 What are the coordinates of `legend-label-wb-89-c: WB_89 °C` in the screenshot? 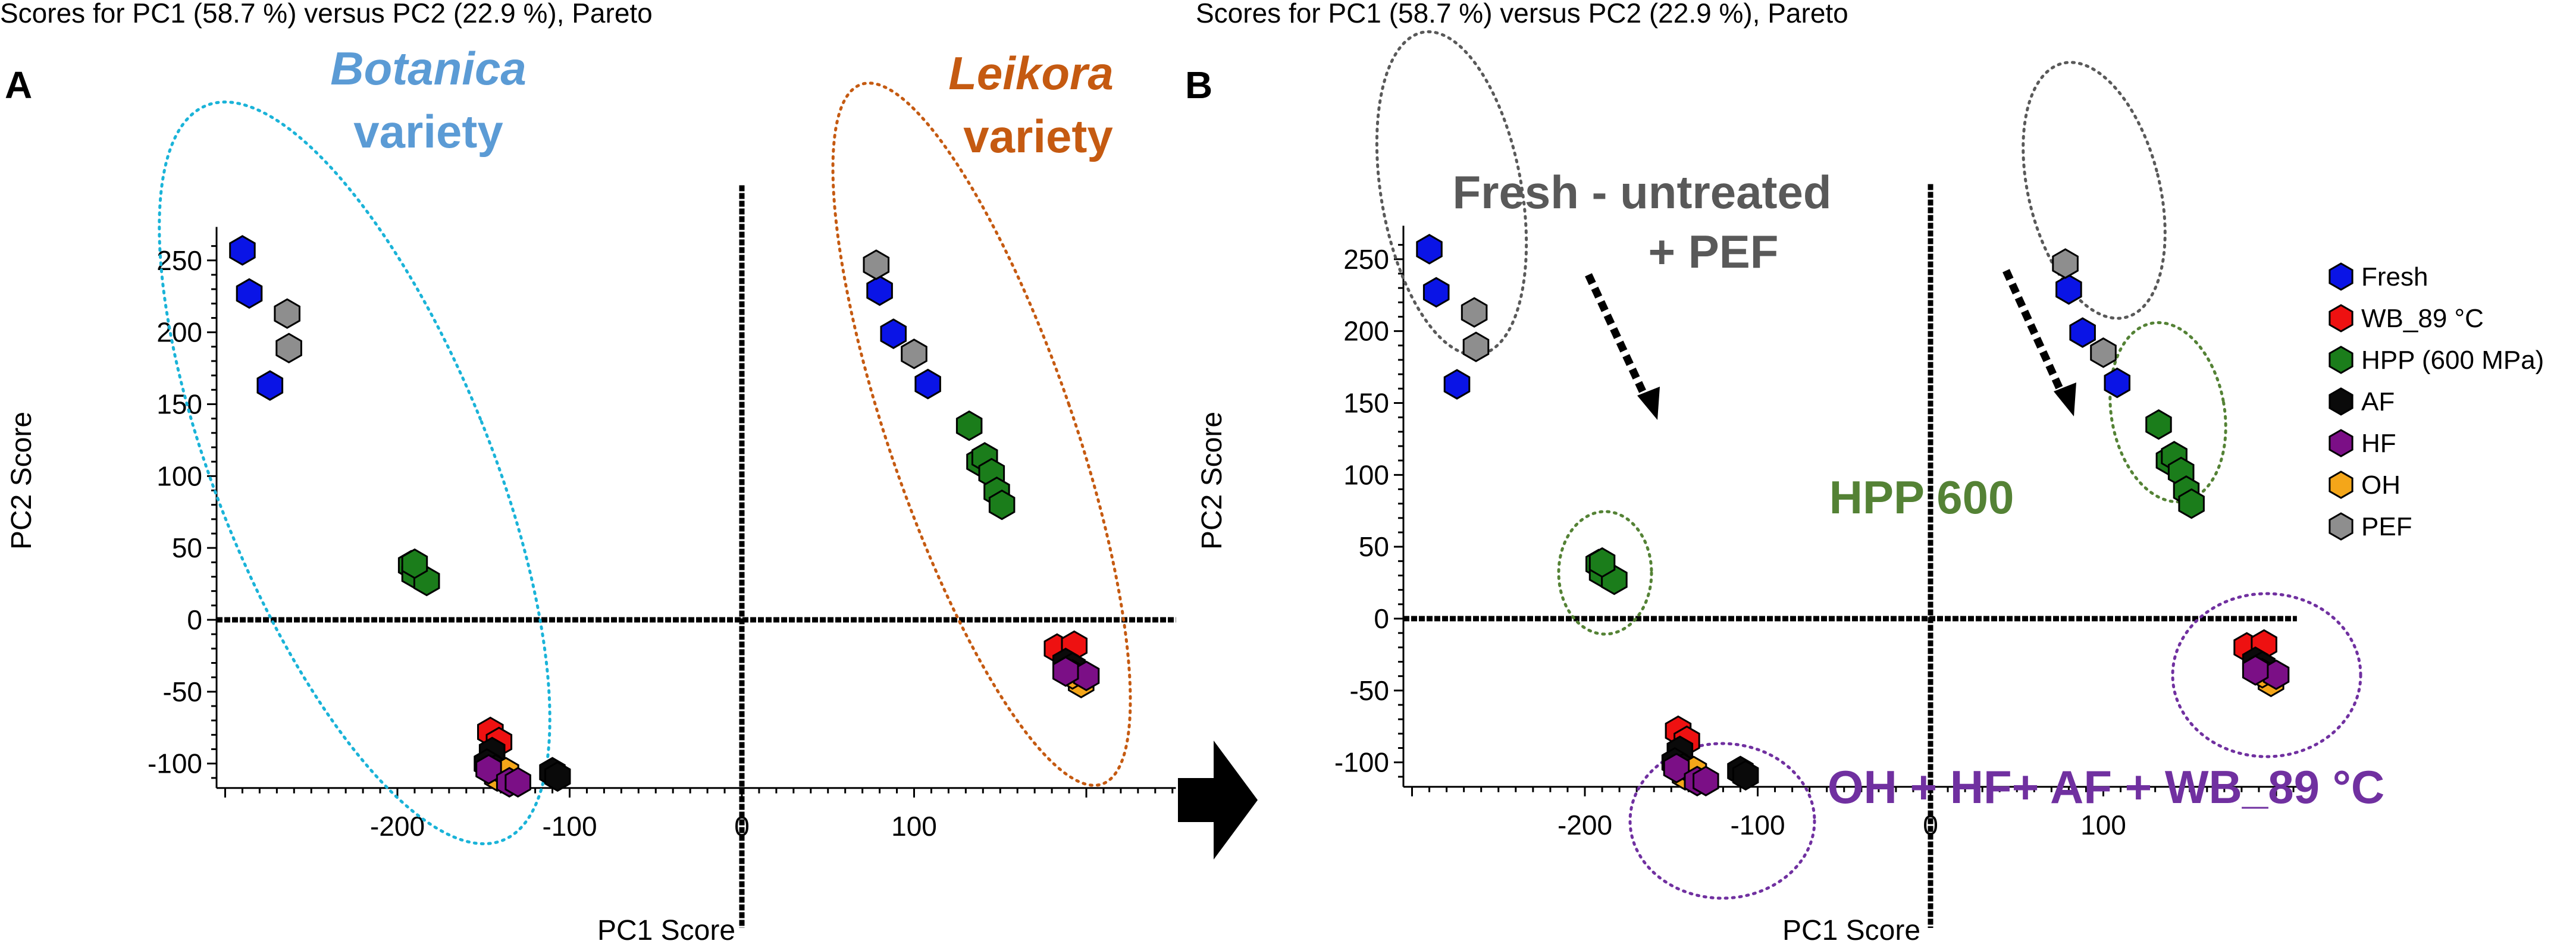 It's located at (2422, 318).